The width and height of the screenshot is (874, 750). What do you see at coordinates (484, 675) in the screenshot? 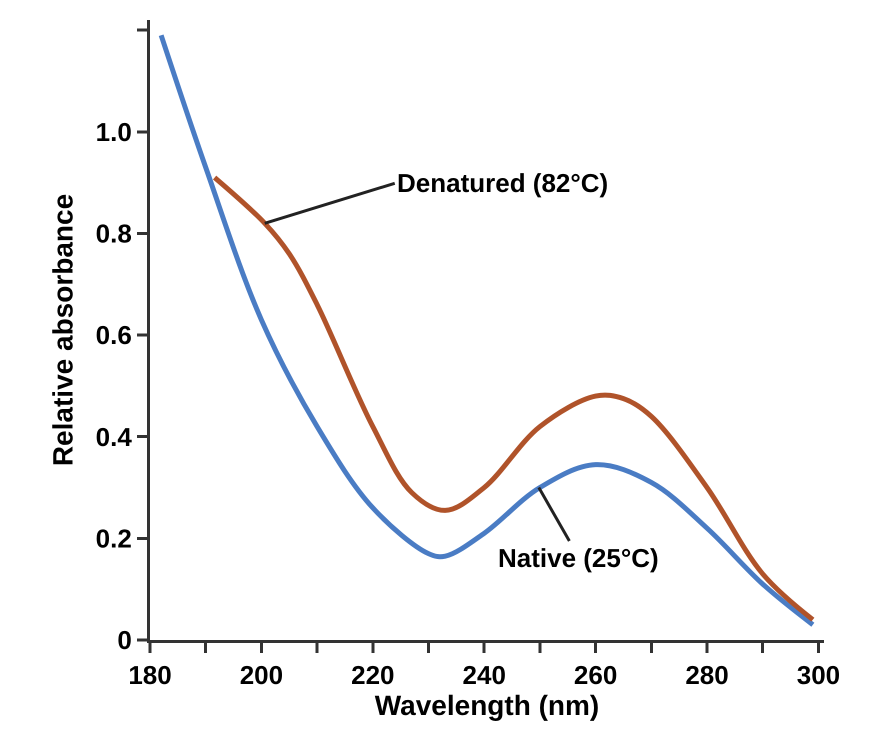
I see `x-tick-label: 240` at bounding box center [484, 675].